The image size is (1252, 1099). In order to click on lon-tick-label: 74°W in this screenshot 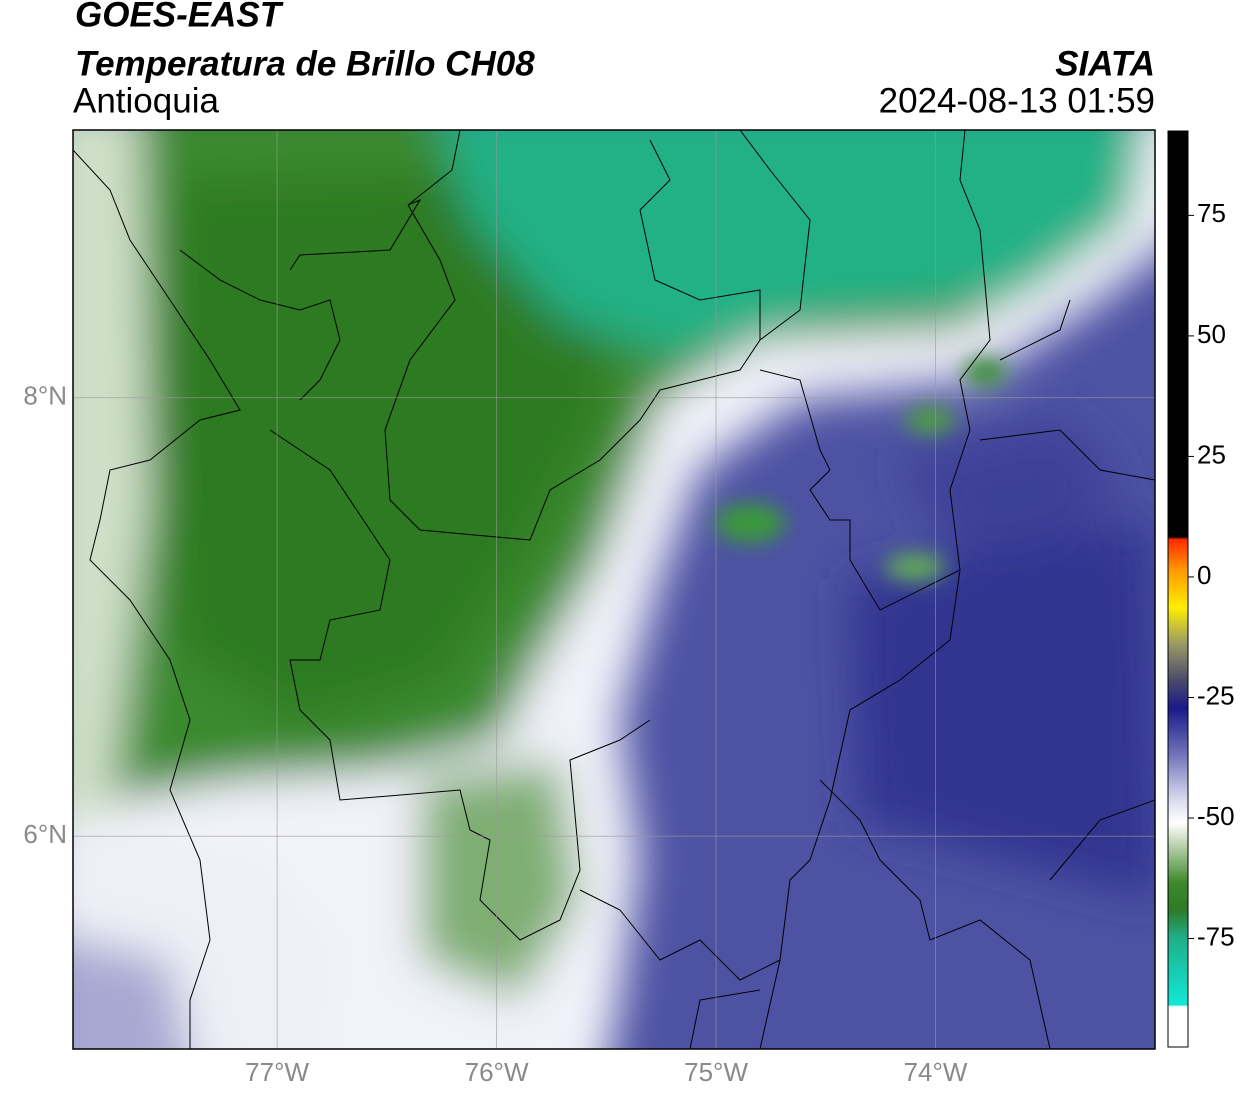, I will do `click(936, 1072)`.